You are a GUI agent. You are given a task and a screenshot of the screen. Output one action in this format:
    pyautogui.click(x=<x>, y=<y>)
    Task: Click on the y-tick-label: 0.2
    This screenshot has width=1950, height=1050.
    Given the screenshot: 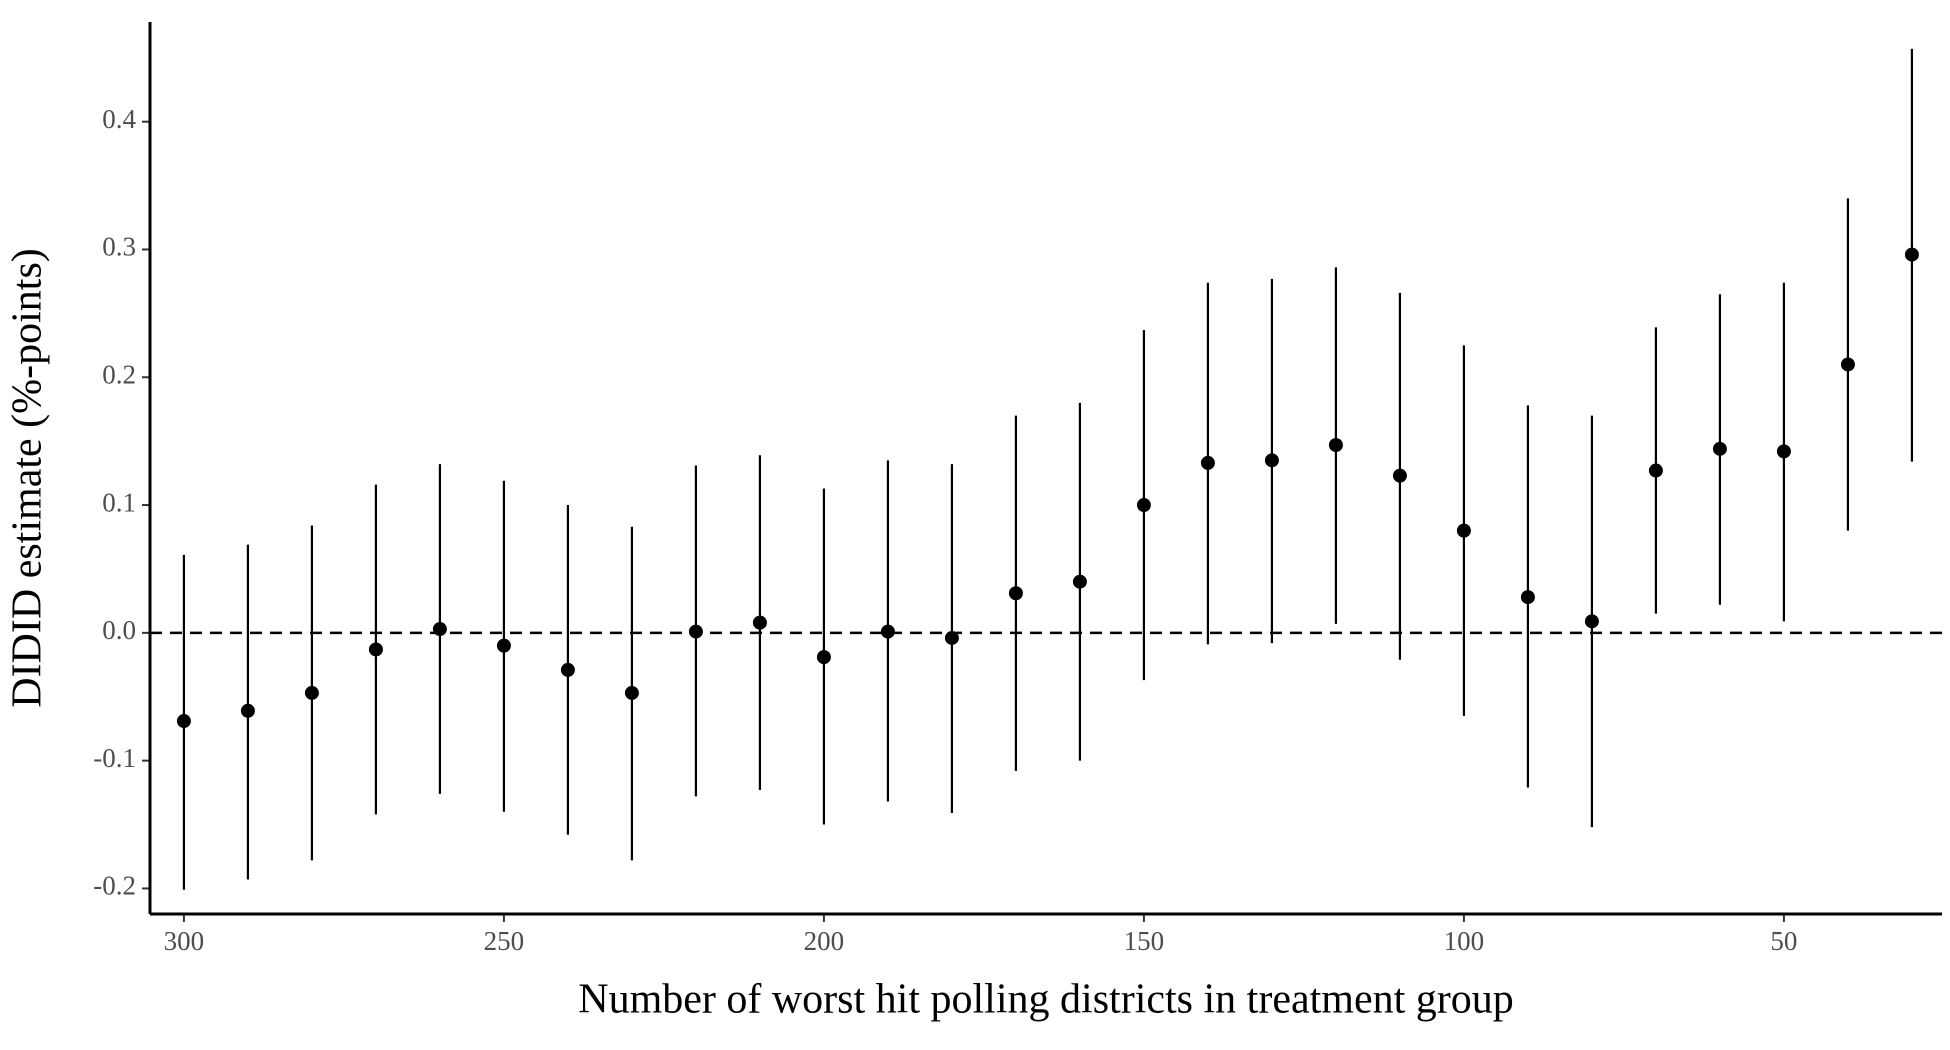 What is the action you would take?
    pyautogui.click(x=119, y=374)
    